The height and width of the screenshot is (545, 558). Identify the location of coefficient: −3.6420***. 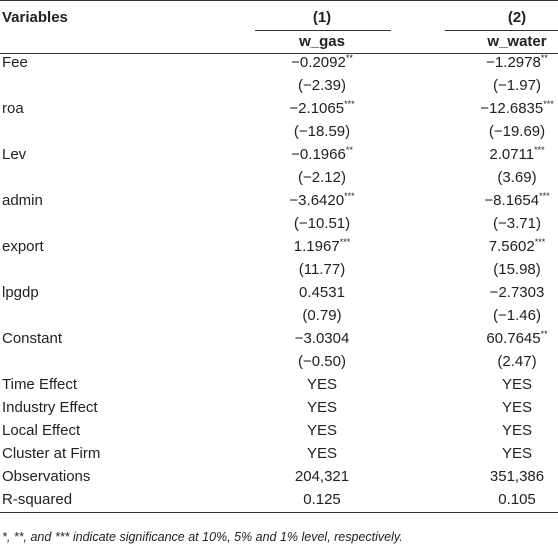
(322, 200).